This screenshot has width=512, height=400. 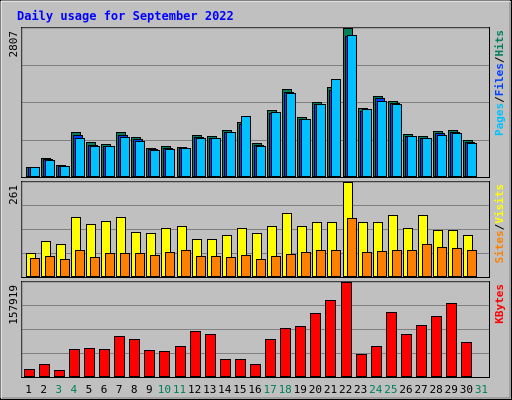 What do you see at coordinates (119, 389) in the screenshot?
I see `day-label-7: 7` at bounding box center [119, 389].